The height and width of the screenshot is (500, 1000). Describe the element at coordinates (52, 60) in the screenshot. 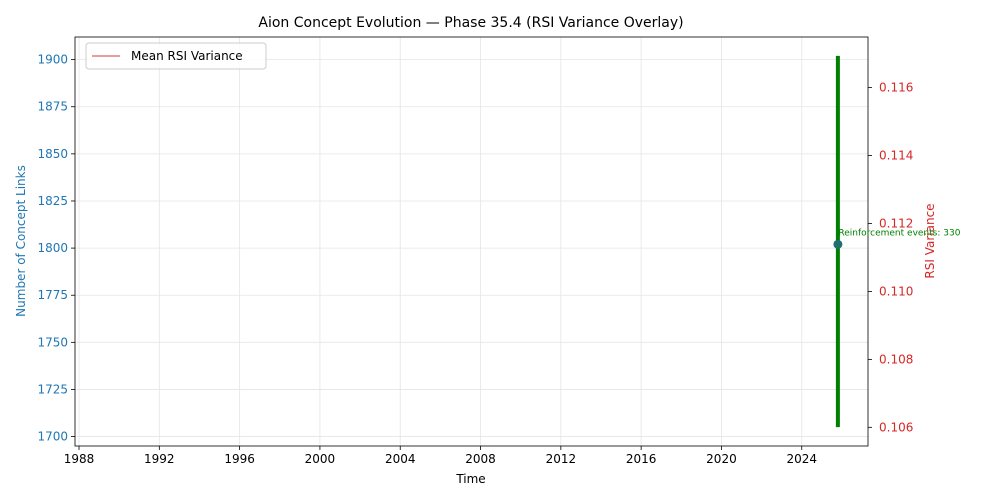

I see `y-left-tick-label: 1900` at that location.